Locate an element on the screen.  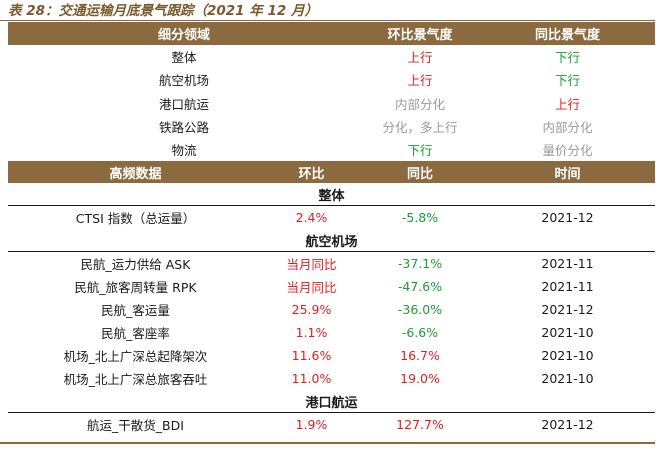
table-row: 机场_北上广深总起降架次 11.6% 16.7% 2021-10 is located at coordinates (331, 355).